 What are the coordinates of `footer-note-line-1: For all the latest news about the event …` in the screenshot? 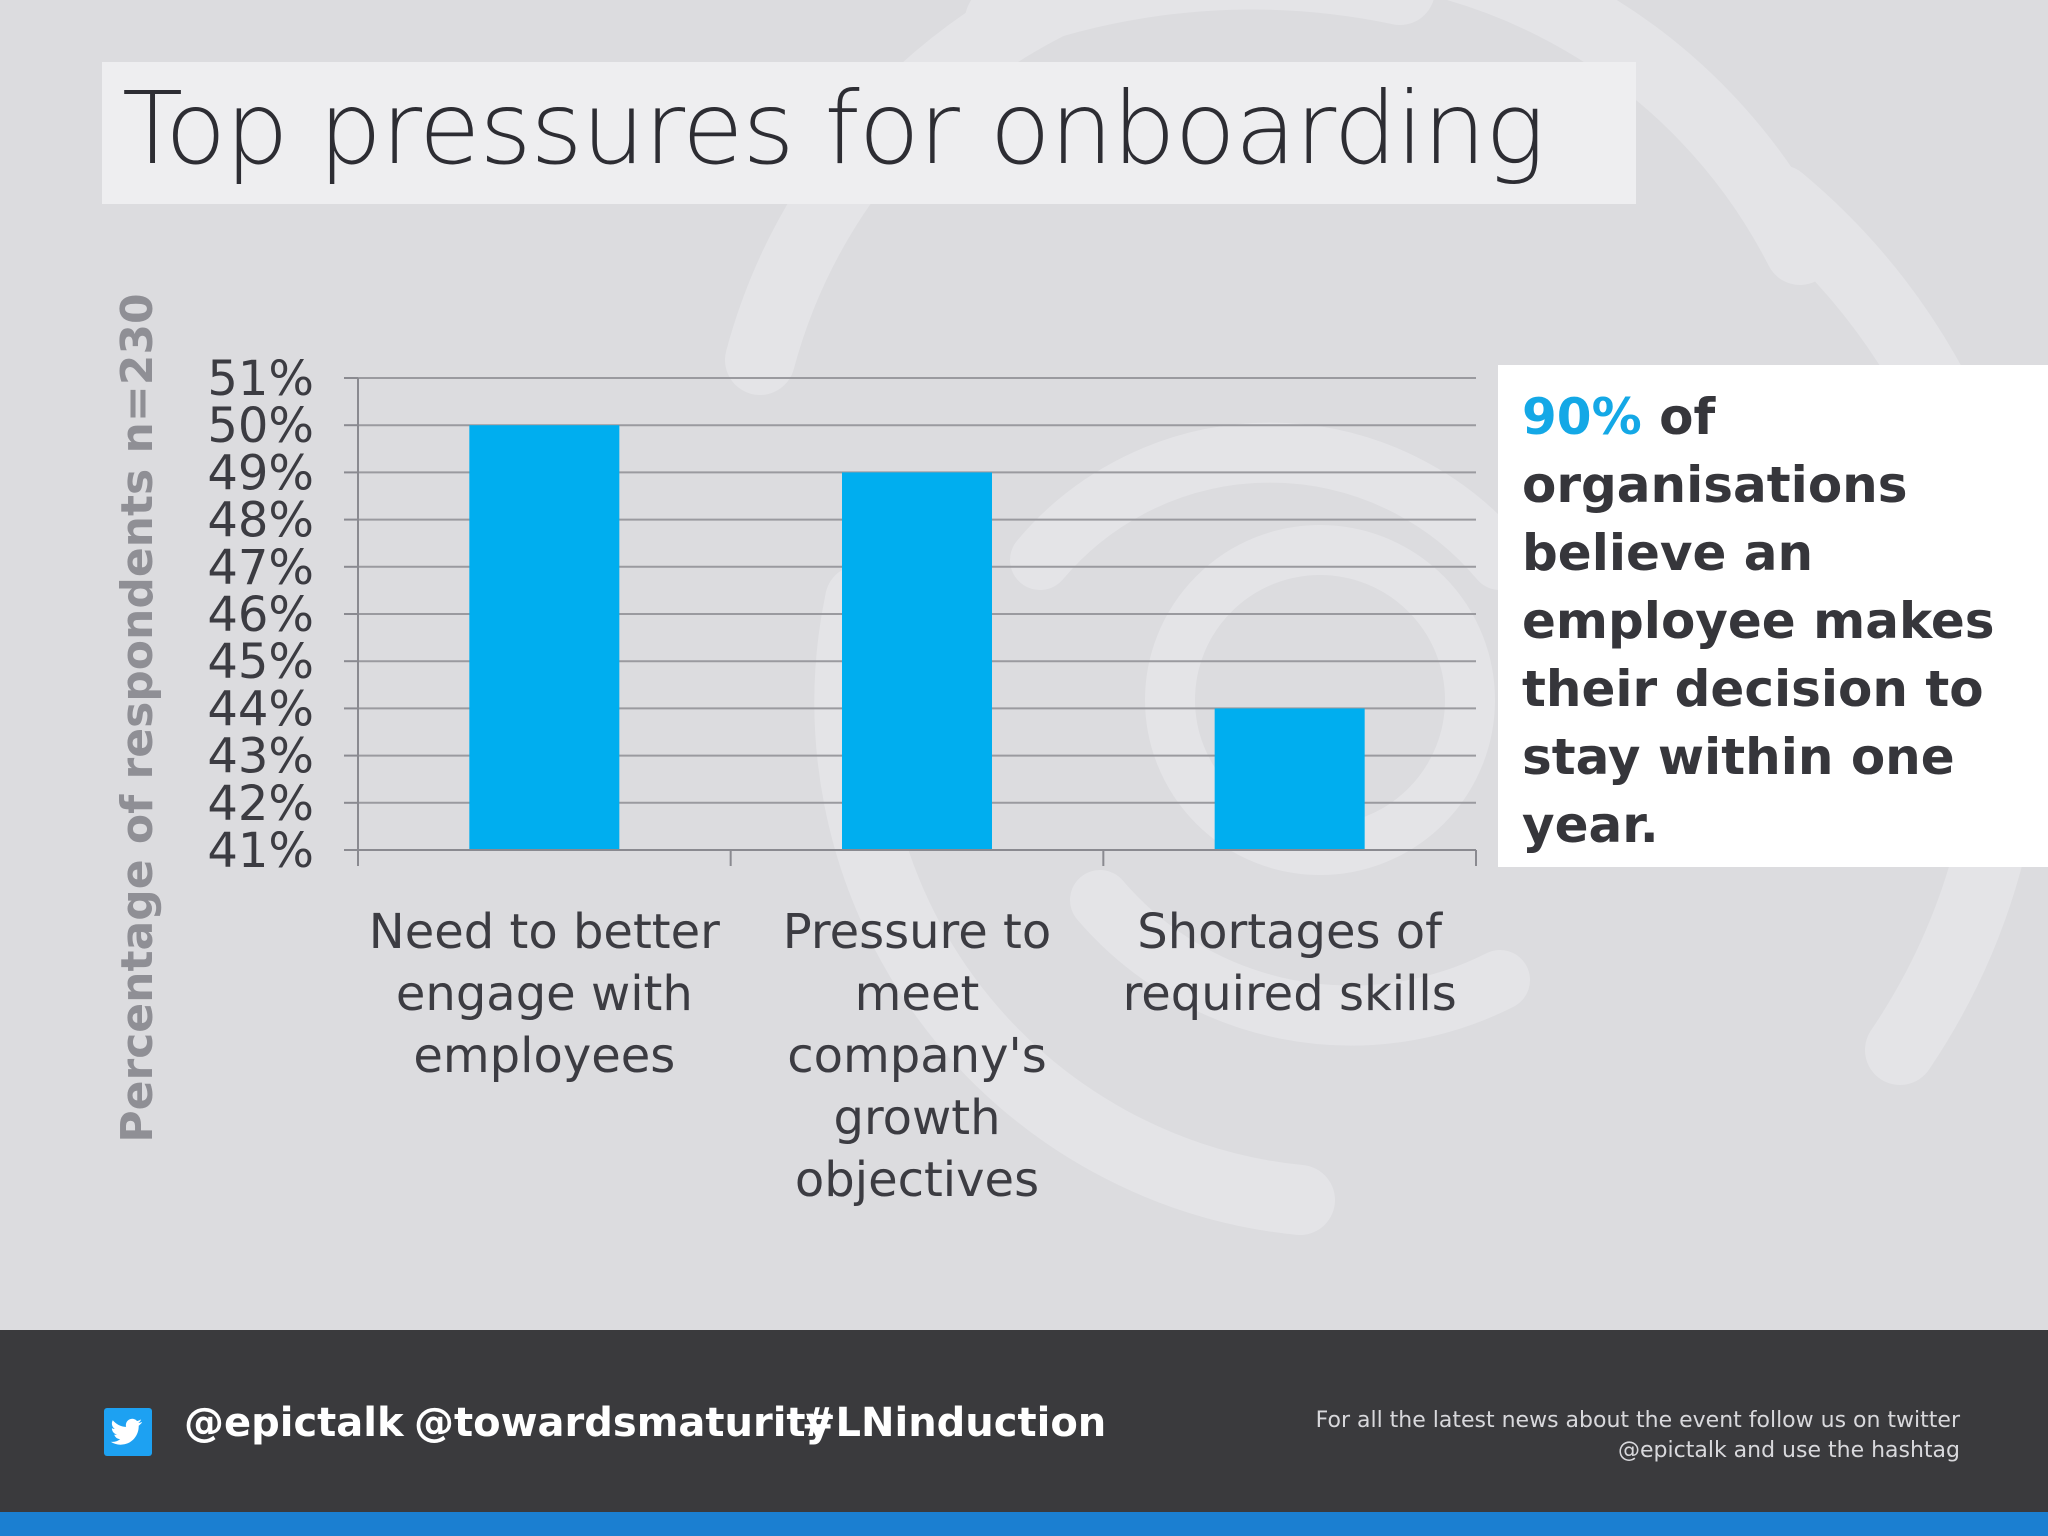 It's located at (1637, 1420).